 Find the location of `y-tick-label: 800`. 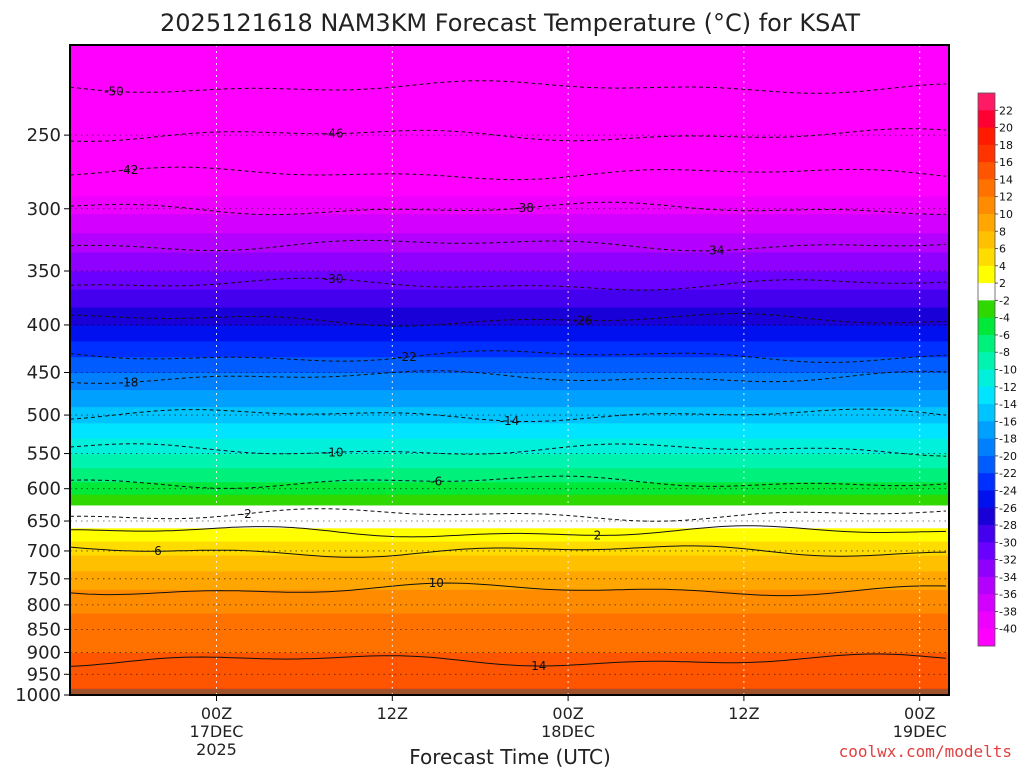

y-tick-label: 800 is located at coordinates (44, 605).